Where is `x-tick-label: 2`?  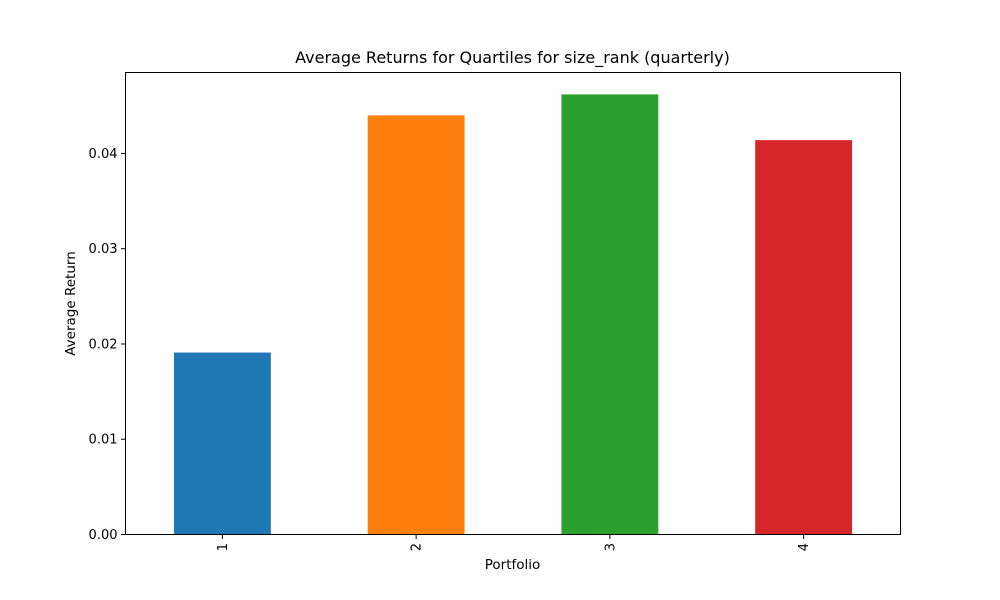
x-tick-label: 2 is located at coordinates (417, 547).